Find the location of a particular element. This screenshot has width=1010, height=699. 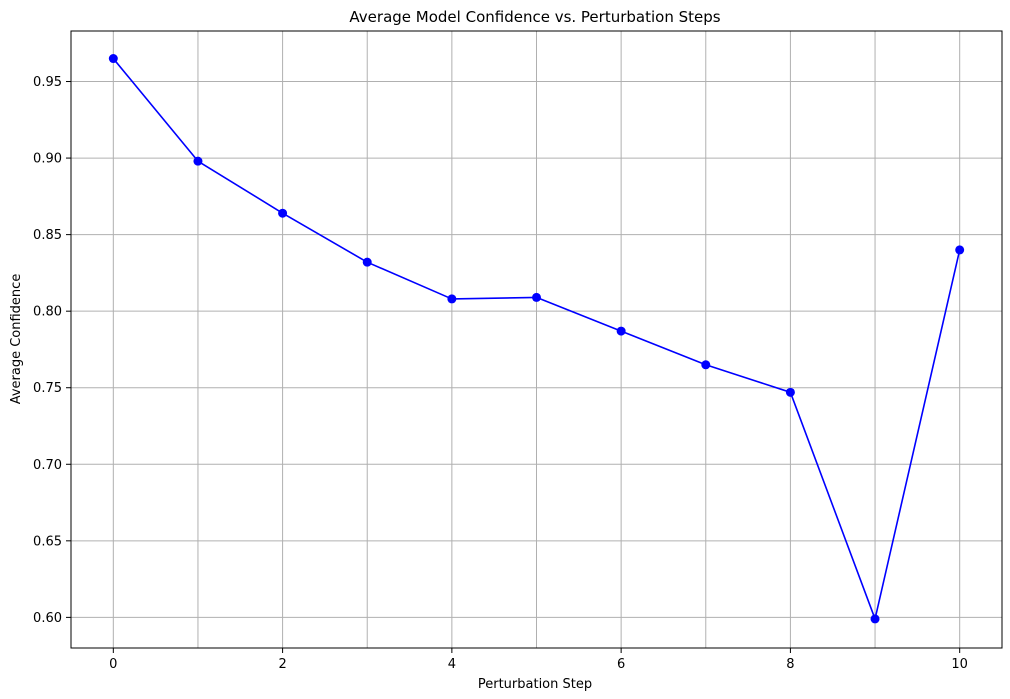

y-tick-label-2: 0.70 is located at coordinates (47, 465).